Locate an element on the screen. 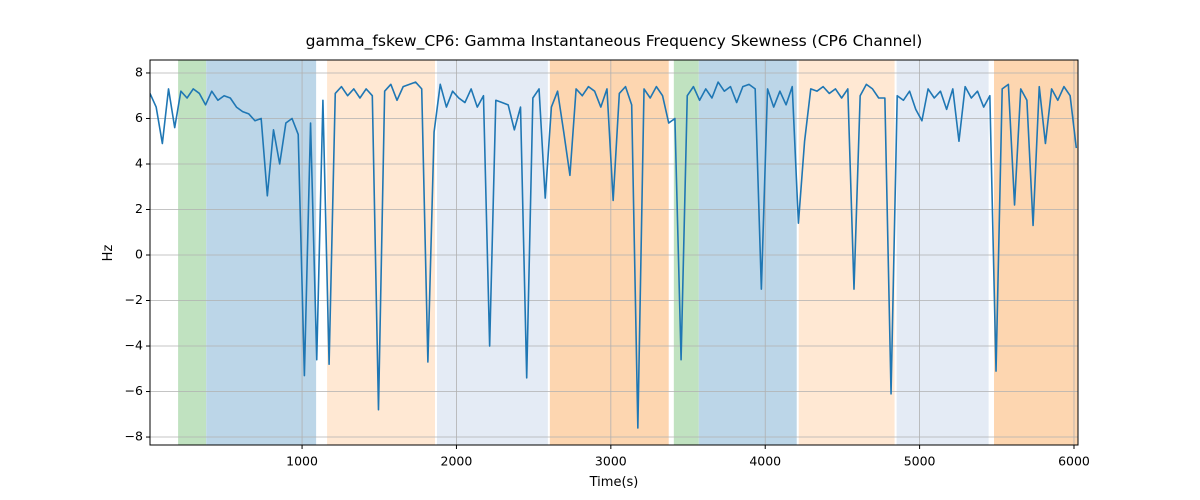  y-tick-label: 6 is located at coordinates (139, 117).